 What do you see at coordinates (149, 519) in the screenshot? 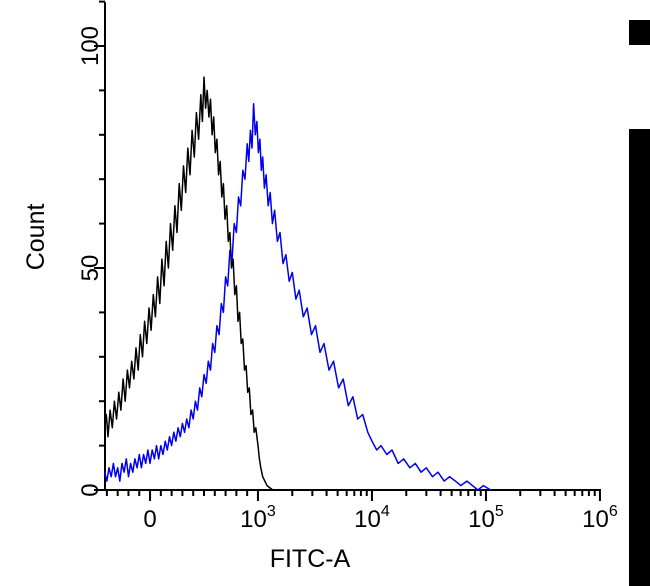
I see `x-tick-label: 0` at bounding box center [149, 519].